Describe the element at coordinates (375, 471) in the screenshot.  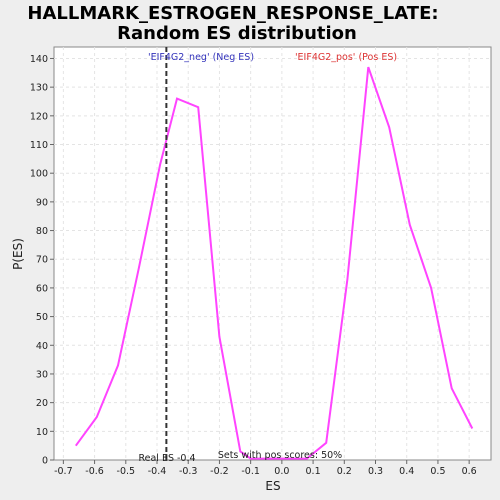
I see `x-tick-label: 0.3` at that location.